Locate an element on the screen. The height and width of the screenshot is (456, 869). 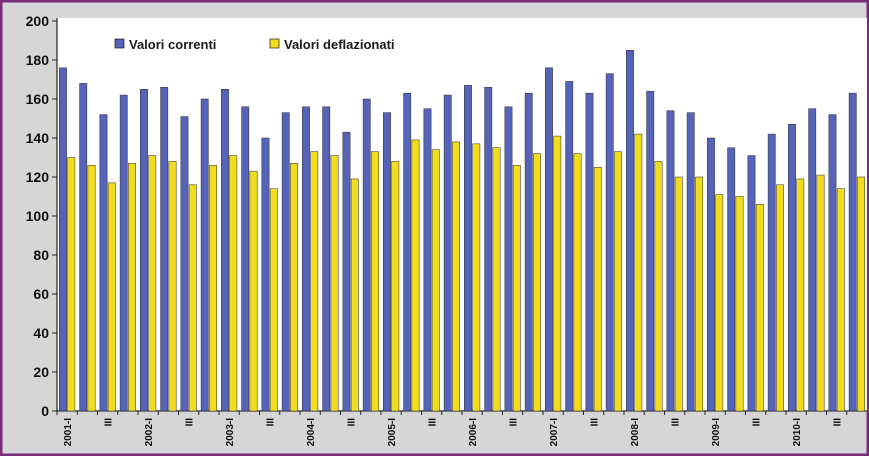
legend-swatch-deflated is located at coordinates (274, 43).